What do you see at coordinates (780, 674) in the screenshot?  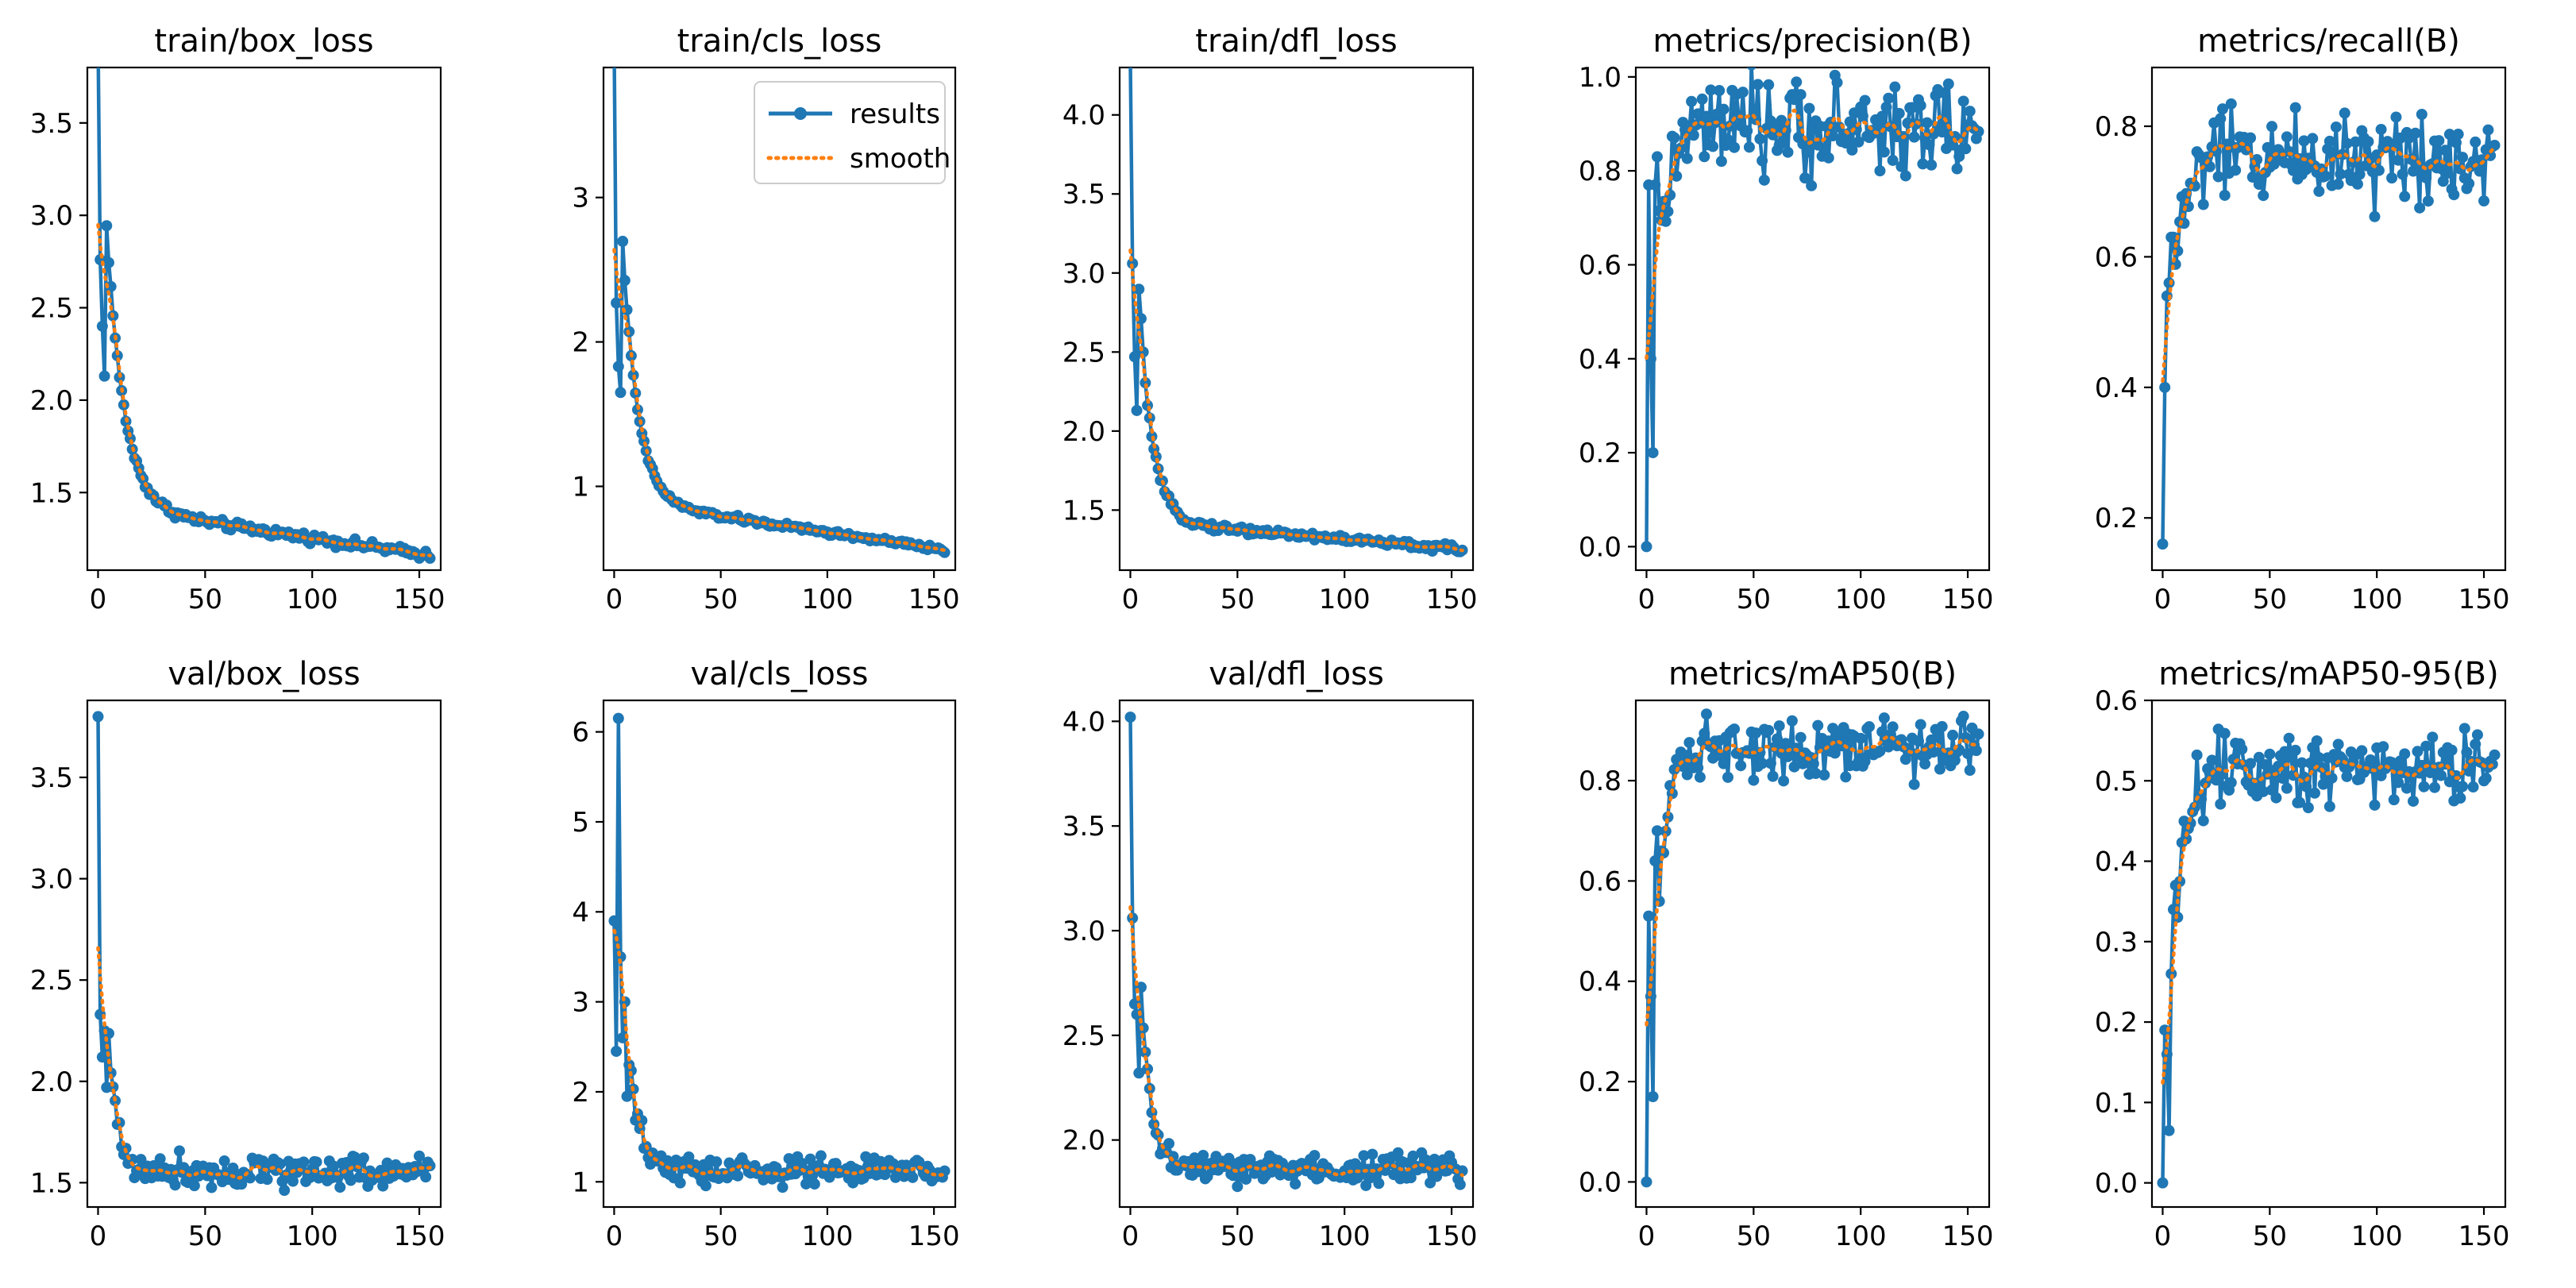 I see `chart-title: val/cls_loss` at bounding box center [780, 674].